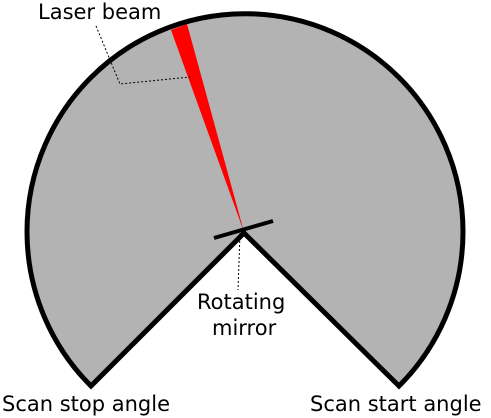 This screenshot has height=418, width=491. I want to click on laser-beam-label: Laser beam, so click(99, 12).